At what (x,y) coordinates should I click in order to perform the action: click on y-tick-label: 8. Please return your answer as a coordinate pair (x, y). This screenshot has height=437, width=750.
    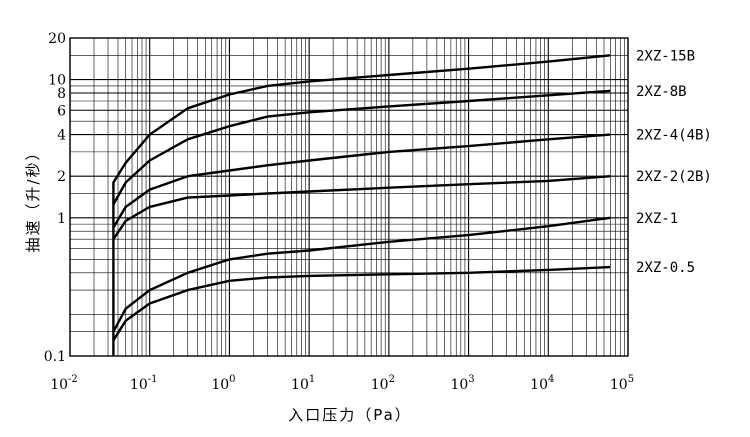
    Looking at the image, I should click on (61, 94).